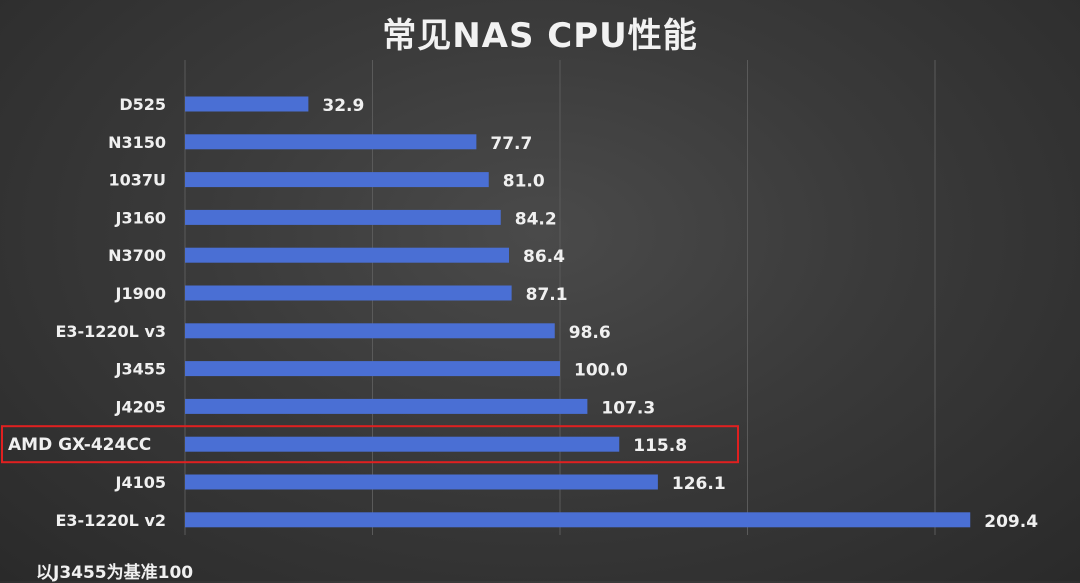 The width and height of the screenshot is (1080, 583). Describe the element at coordinates (547, 295) in the screenshot. I see `value-label: 87.1` at that location.